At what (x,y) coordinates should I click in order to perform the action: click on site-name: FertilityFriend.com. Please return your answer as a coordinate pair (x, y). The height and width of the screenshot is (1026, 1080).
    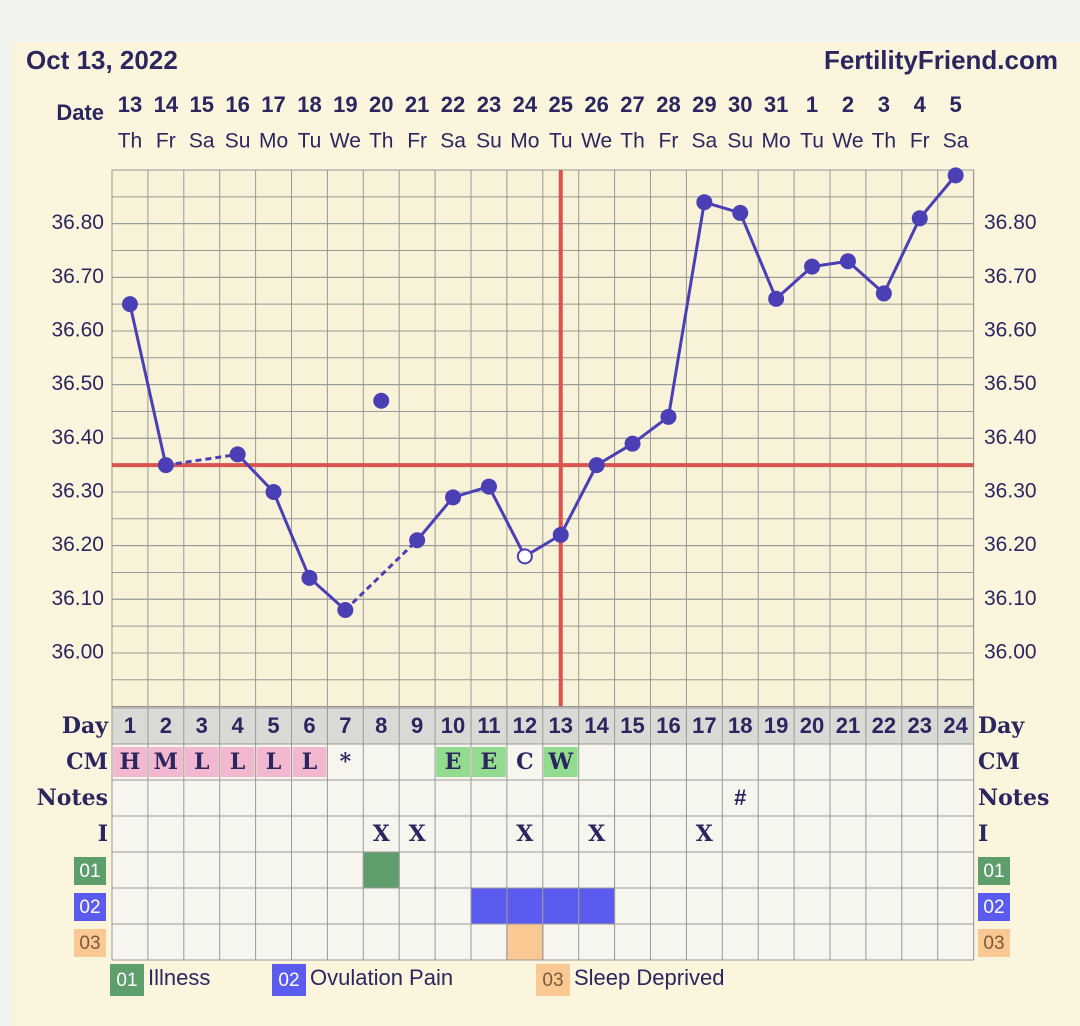
    Looking at the image, I should click on (941, 60).